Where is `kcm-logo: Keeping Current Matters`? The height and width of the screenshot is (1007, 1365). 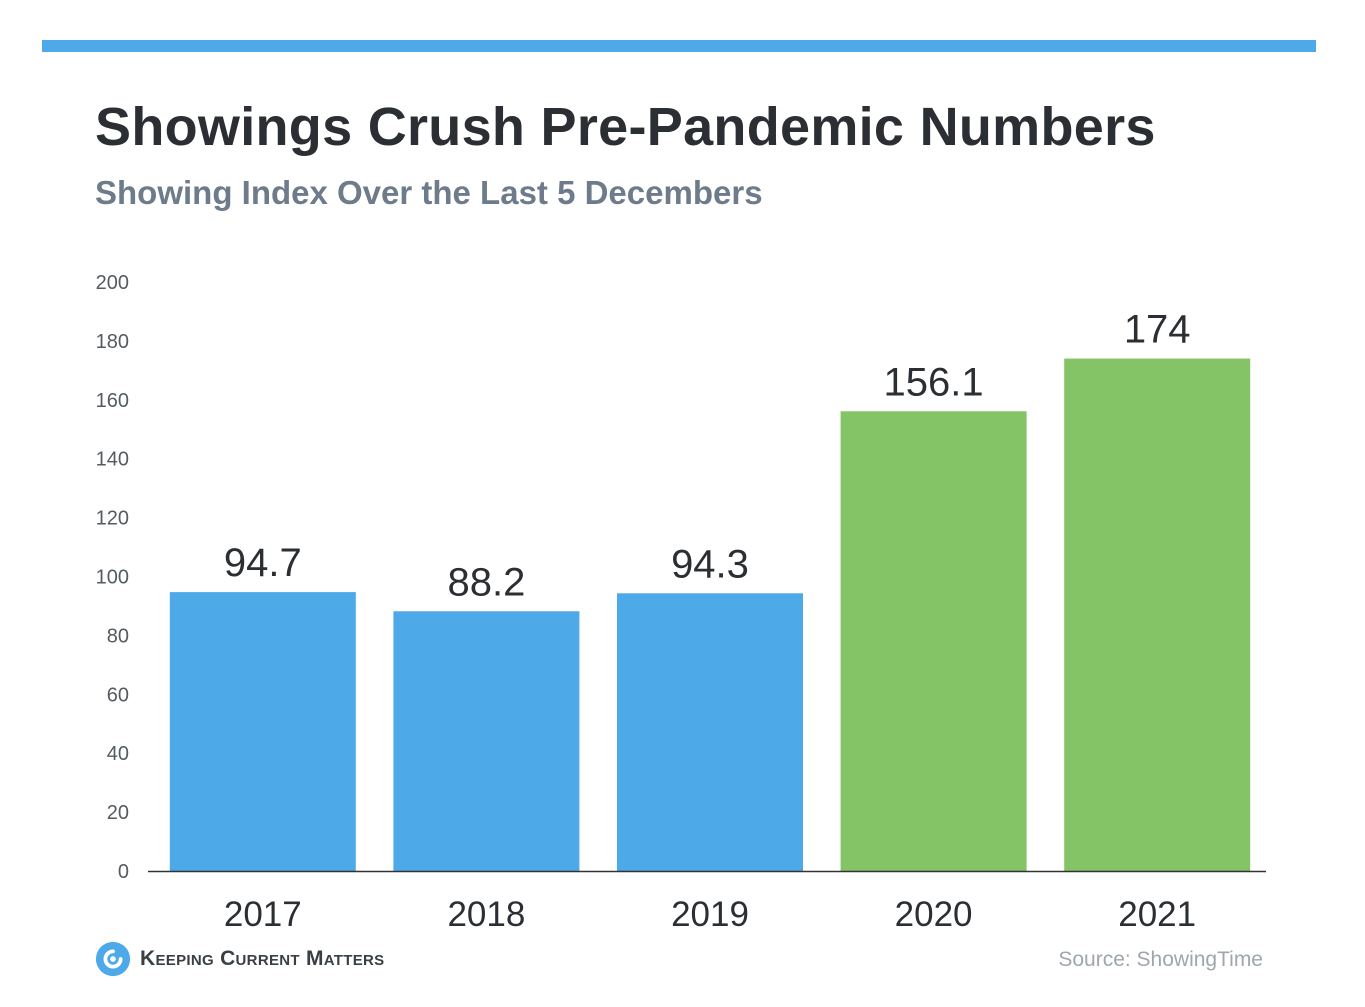 kcm-logo: Keeping Current Matters is located at coordinates (239, 959).